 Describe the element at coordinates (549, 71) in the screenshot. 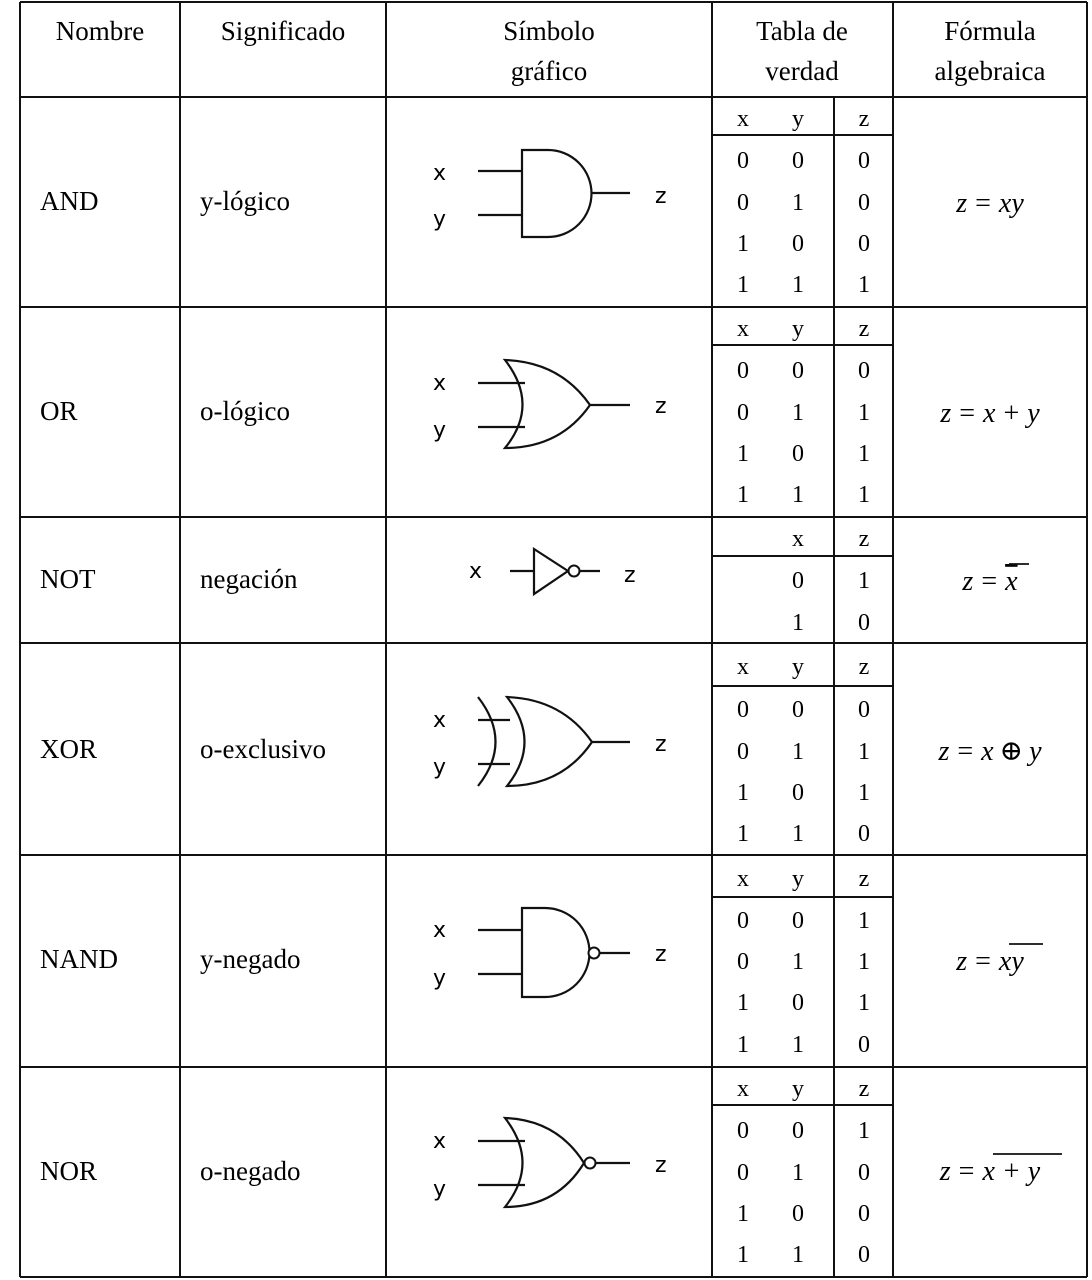

I see `header-symbol-line2: gráfico` at that location.